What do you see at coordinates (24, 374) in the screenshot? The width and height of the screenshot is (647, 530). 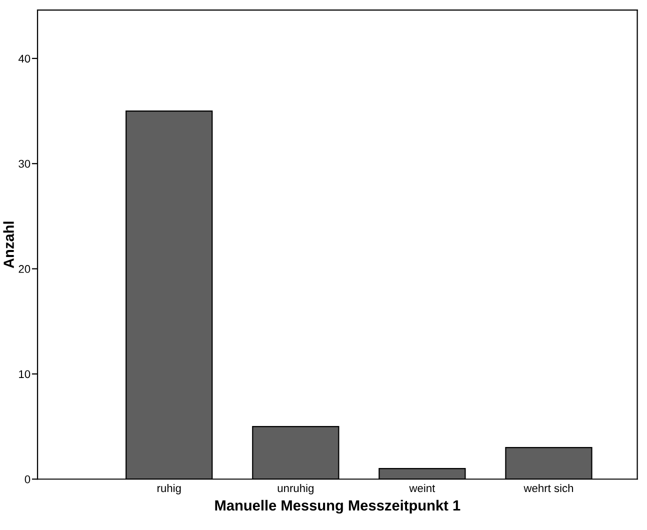 I see `y-tick-label: 10` at bounding box center [24, 374].